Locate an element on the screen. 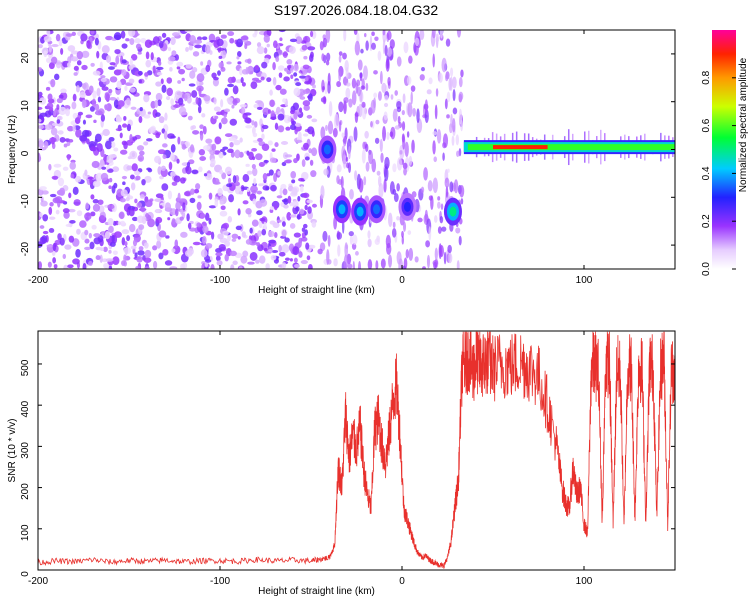  x-axis-label: Height of straight line (km) is located at coordinates (316, 591).